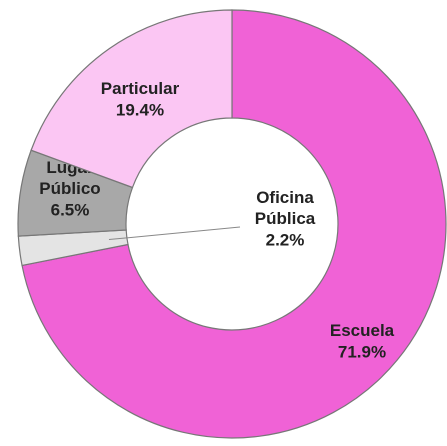 This screenshot has height=446, width=447. I want to click on category-word: Particular, so click(140, 88).